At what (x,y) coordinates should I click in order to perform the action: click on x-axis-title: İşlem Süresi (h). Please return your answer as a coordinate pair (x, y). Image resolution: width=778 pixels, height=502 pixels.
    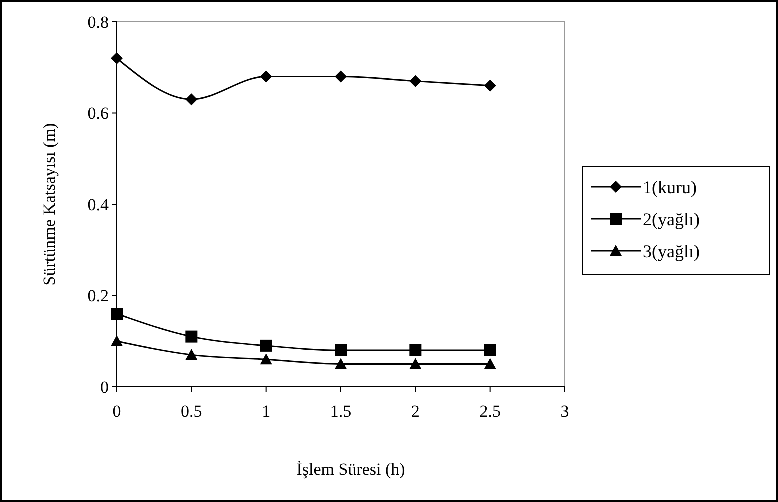
    Looking at the image, I should click on (351, 469).